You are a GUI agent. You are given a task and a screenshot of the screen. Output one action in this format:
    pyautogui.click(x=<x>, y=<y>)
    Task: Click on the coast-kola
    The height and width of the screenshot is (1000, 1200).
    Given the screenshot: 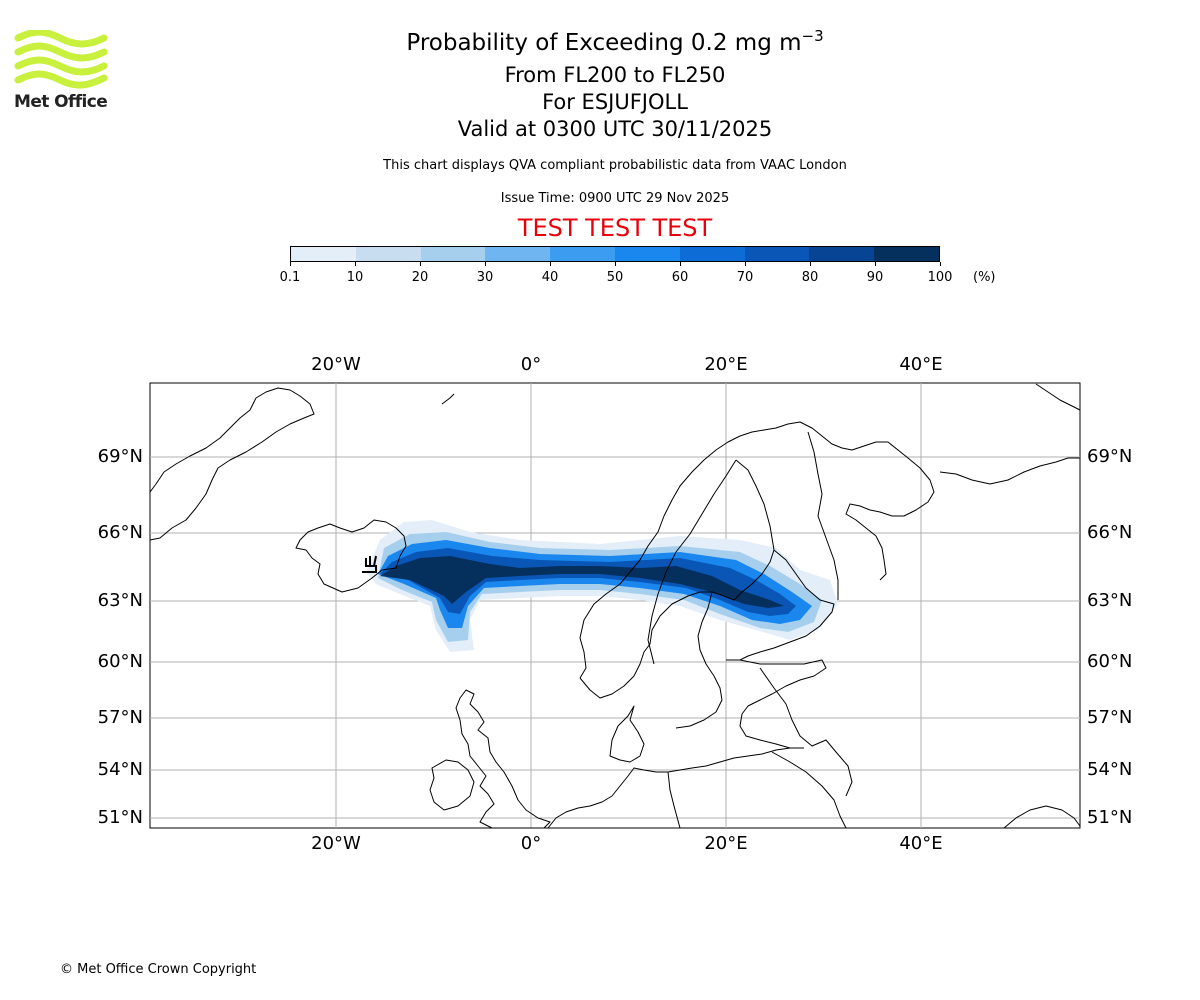 What is the action you would take?
    pyautogui.click(x=1009, y=471)
    